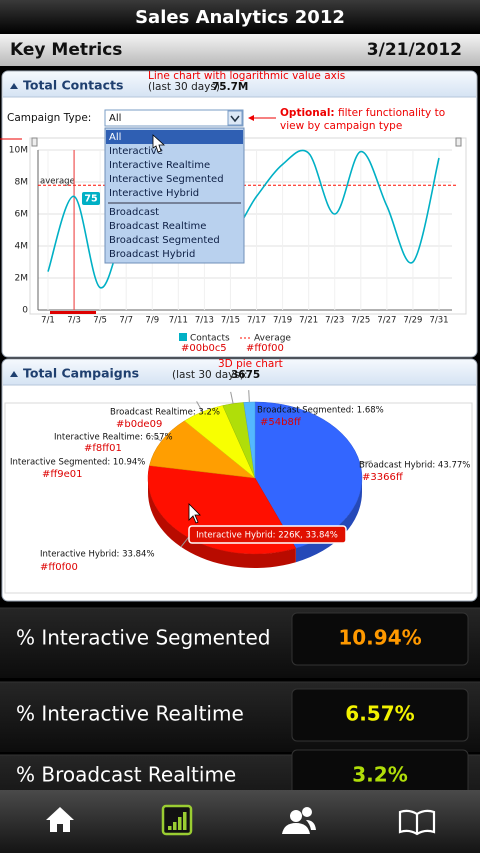 The height and width of the screenshot is (853, 480). What do you see at coordinates (282, 321) in the screenshot?
I see `x-tick-label: 7/19` at bounding box center [282, 321].